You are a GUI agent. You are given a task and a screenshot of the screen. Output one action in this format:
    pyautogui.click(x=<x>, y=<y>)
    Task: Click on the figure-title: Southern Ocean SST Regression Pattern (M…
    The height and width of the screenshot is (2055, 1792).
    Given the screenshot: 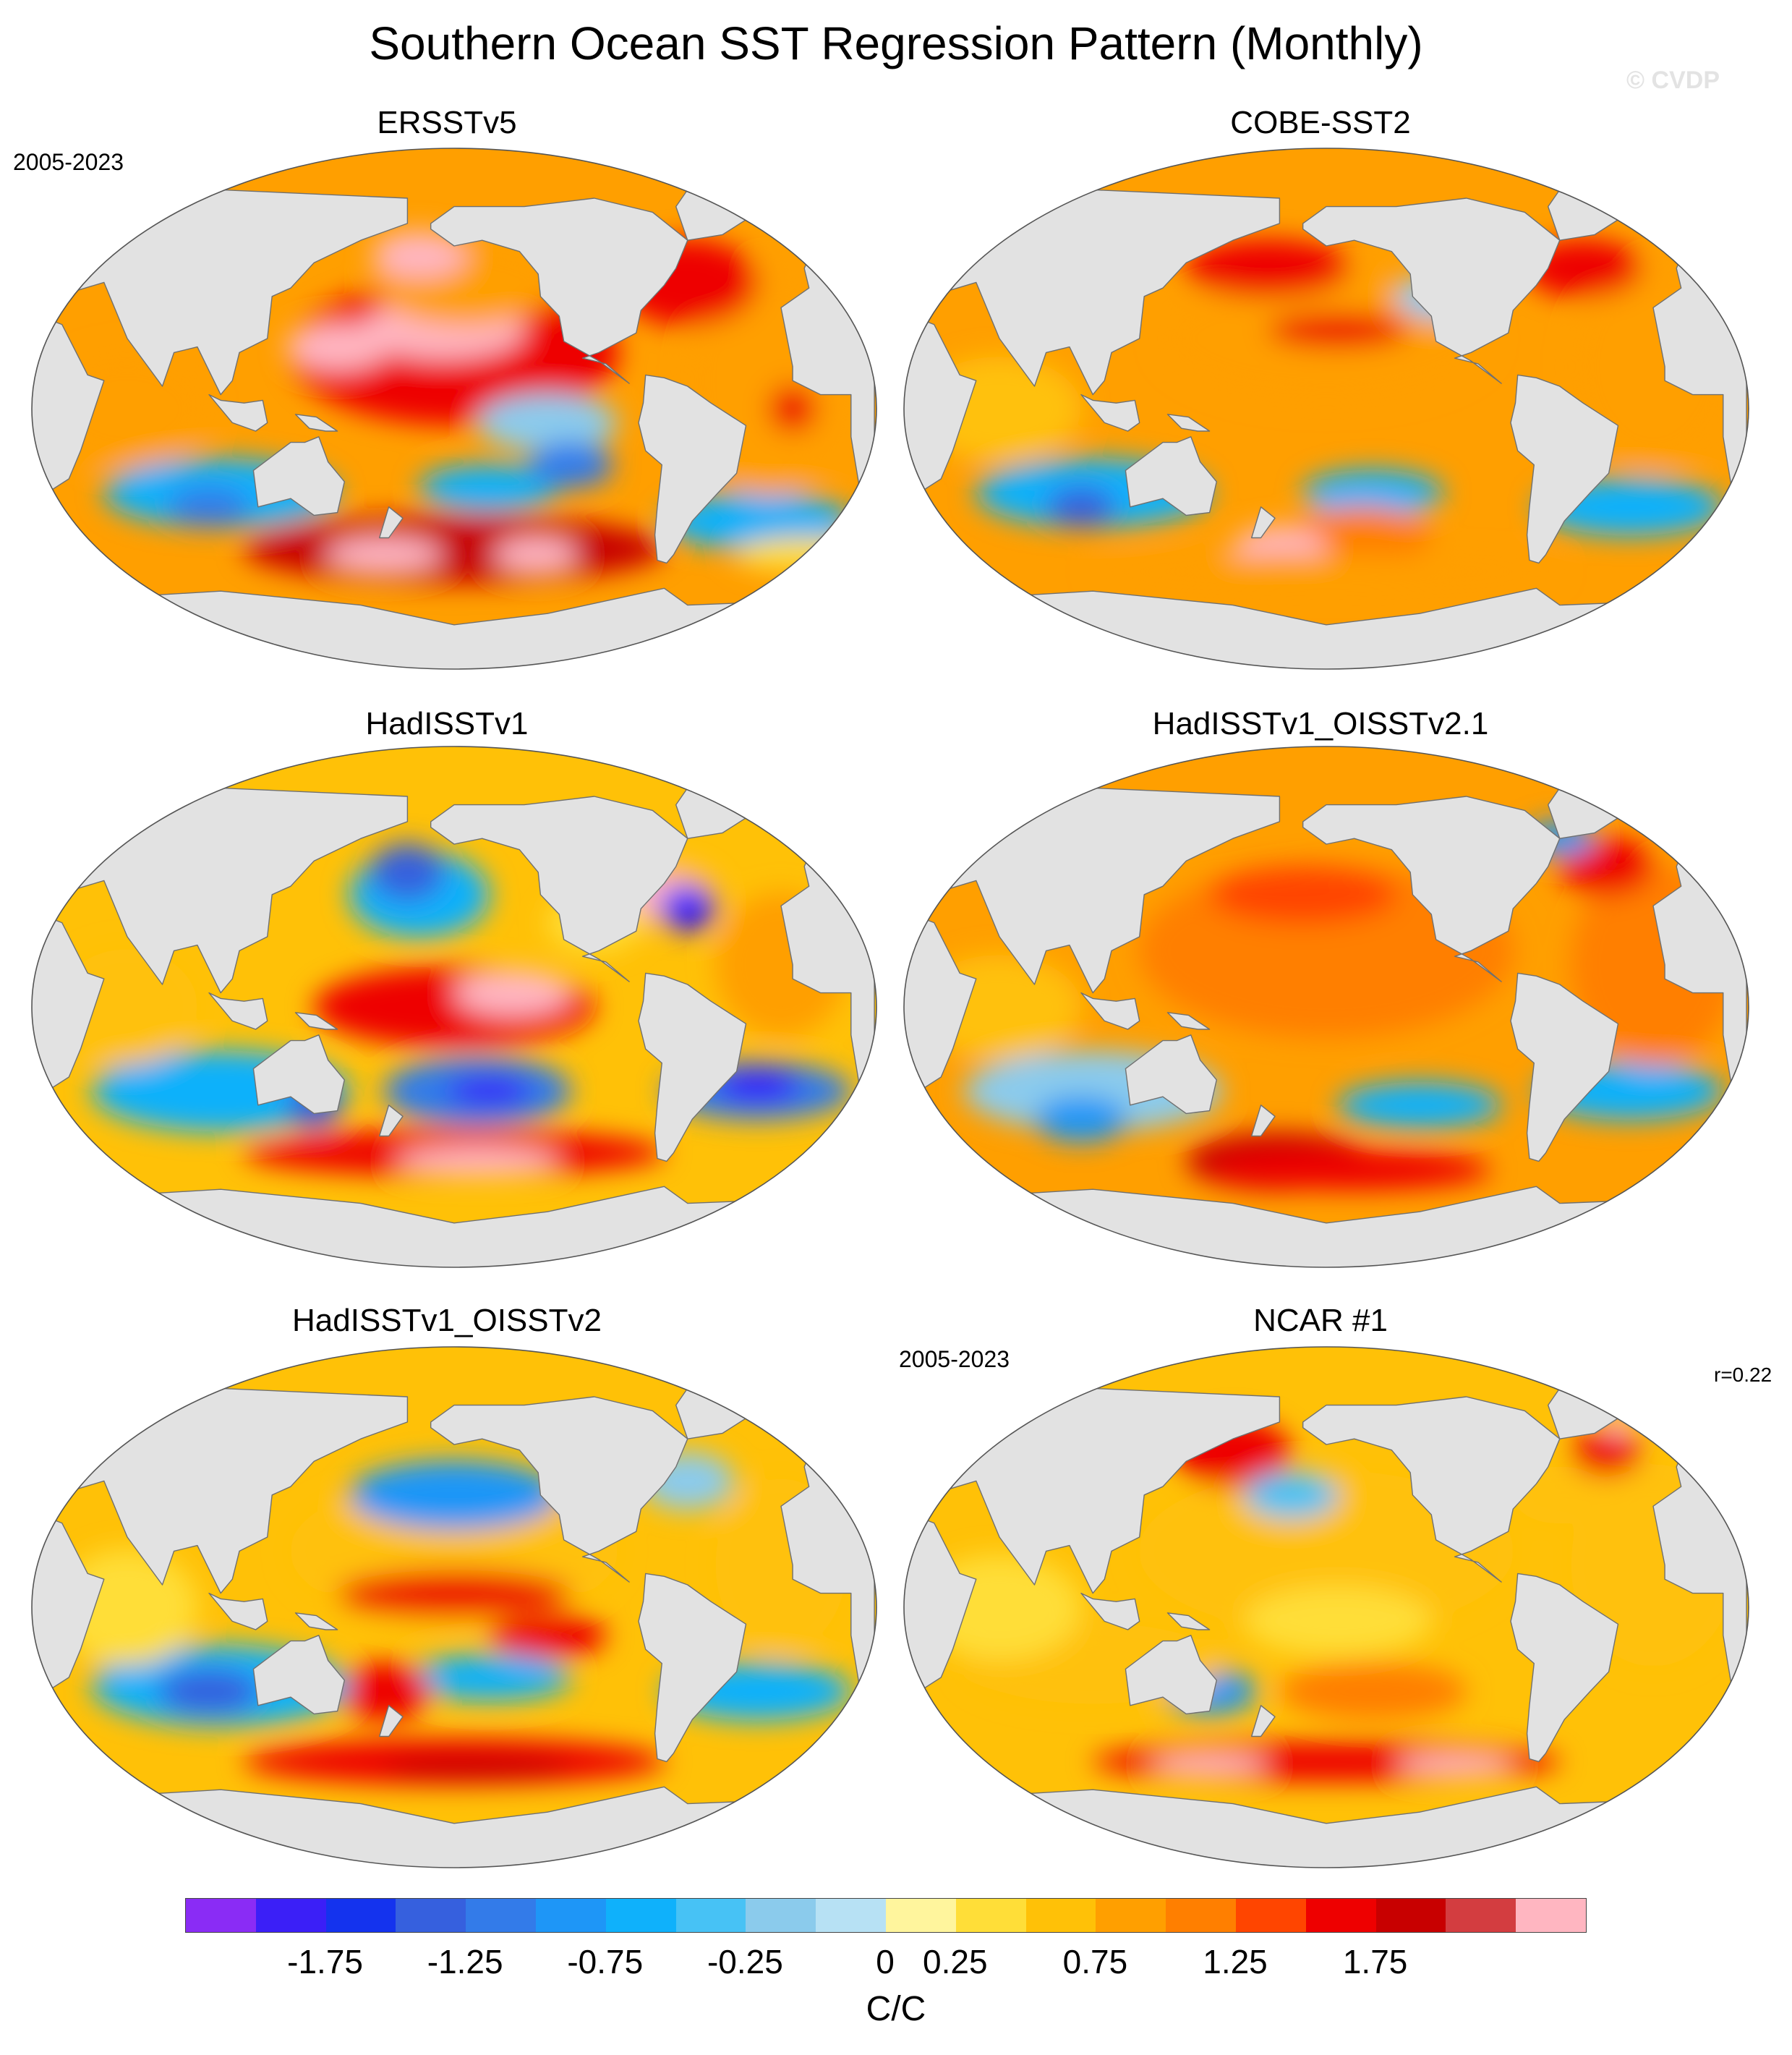 What is the action you would take?
    pyautogui.click(x=896, y=43)
    